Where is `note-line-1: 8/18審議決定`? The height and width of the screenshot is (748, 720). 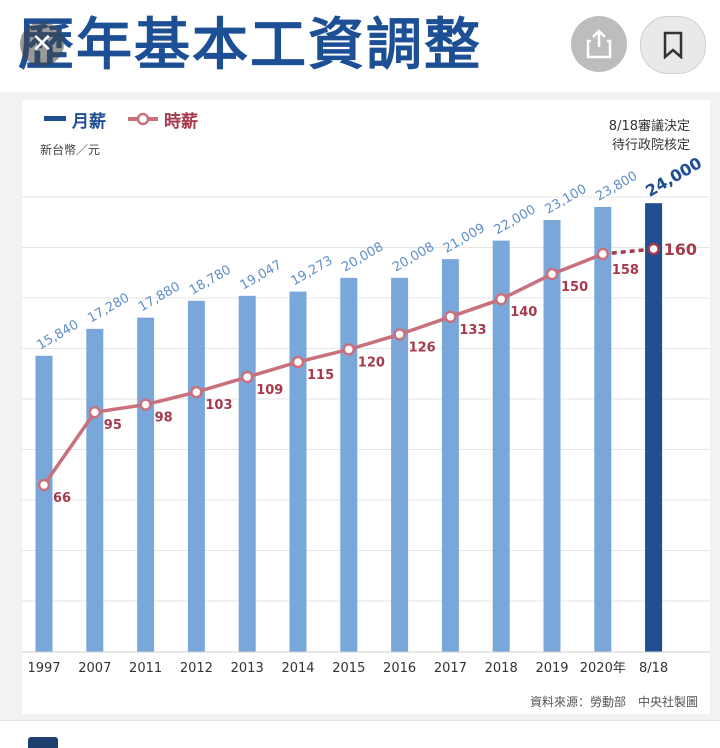
note-line-1: 8/18審議決定 is located at coordinates (649, 126).